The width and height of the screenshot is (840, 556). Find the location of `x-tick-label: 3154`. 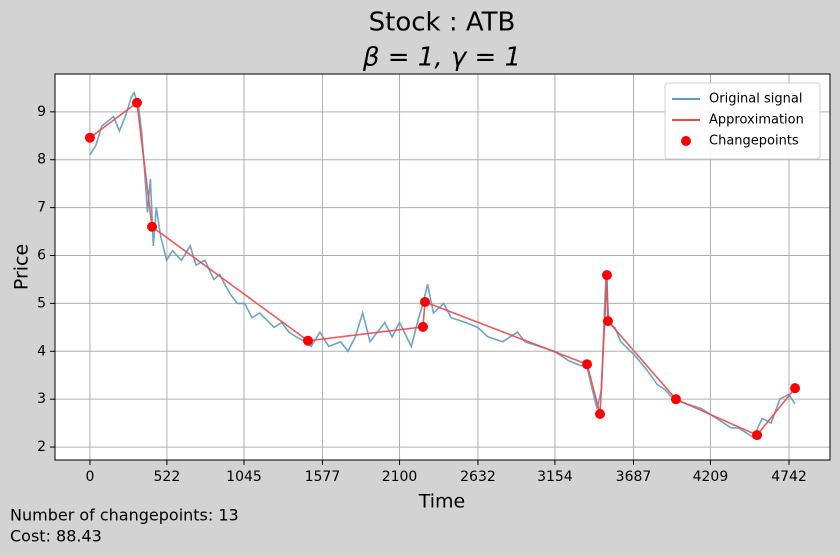

x-tick-label: 3154 is located at coordinates (555, 477).